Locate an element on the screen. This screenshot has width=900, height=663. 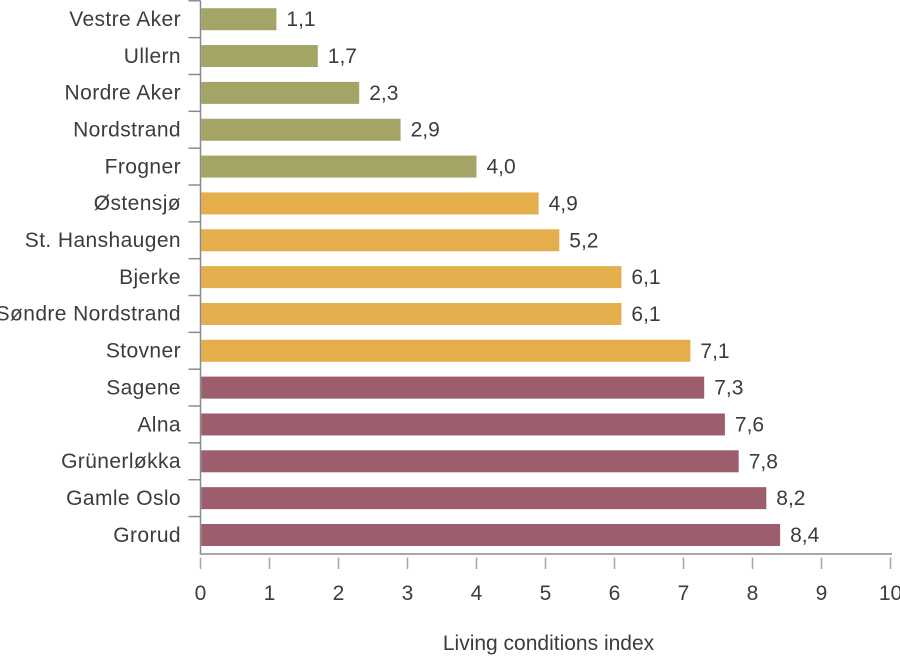
svg-text: Grorud is located at coordinates (147, 535).